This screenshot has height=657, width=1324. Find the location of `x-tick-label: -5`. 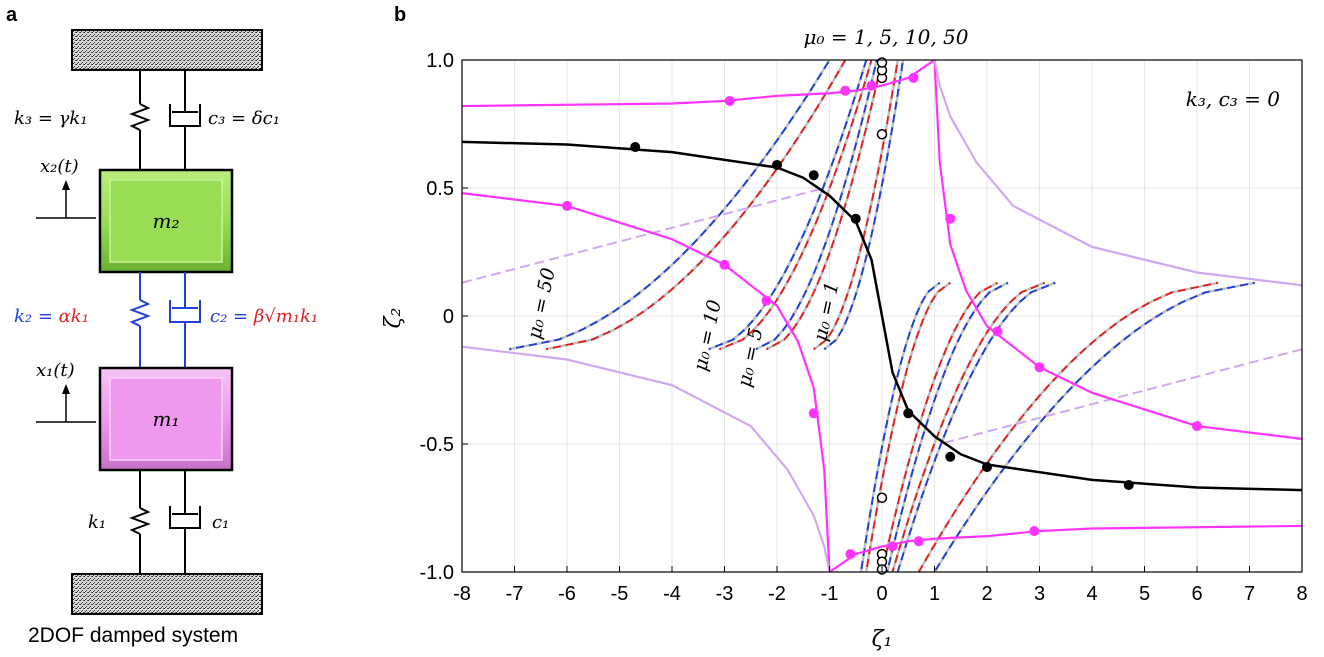

x-tick-label: -5 is located at coordinates (620, 594).